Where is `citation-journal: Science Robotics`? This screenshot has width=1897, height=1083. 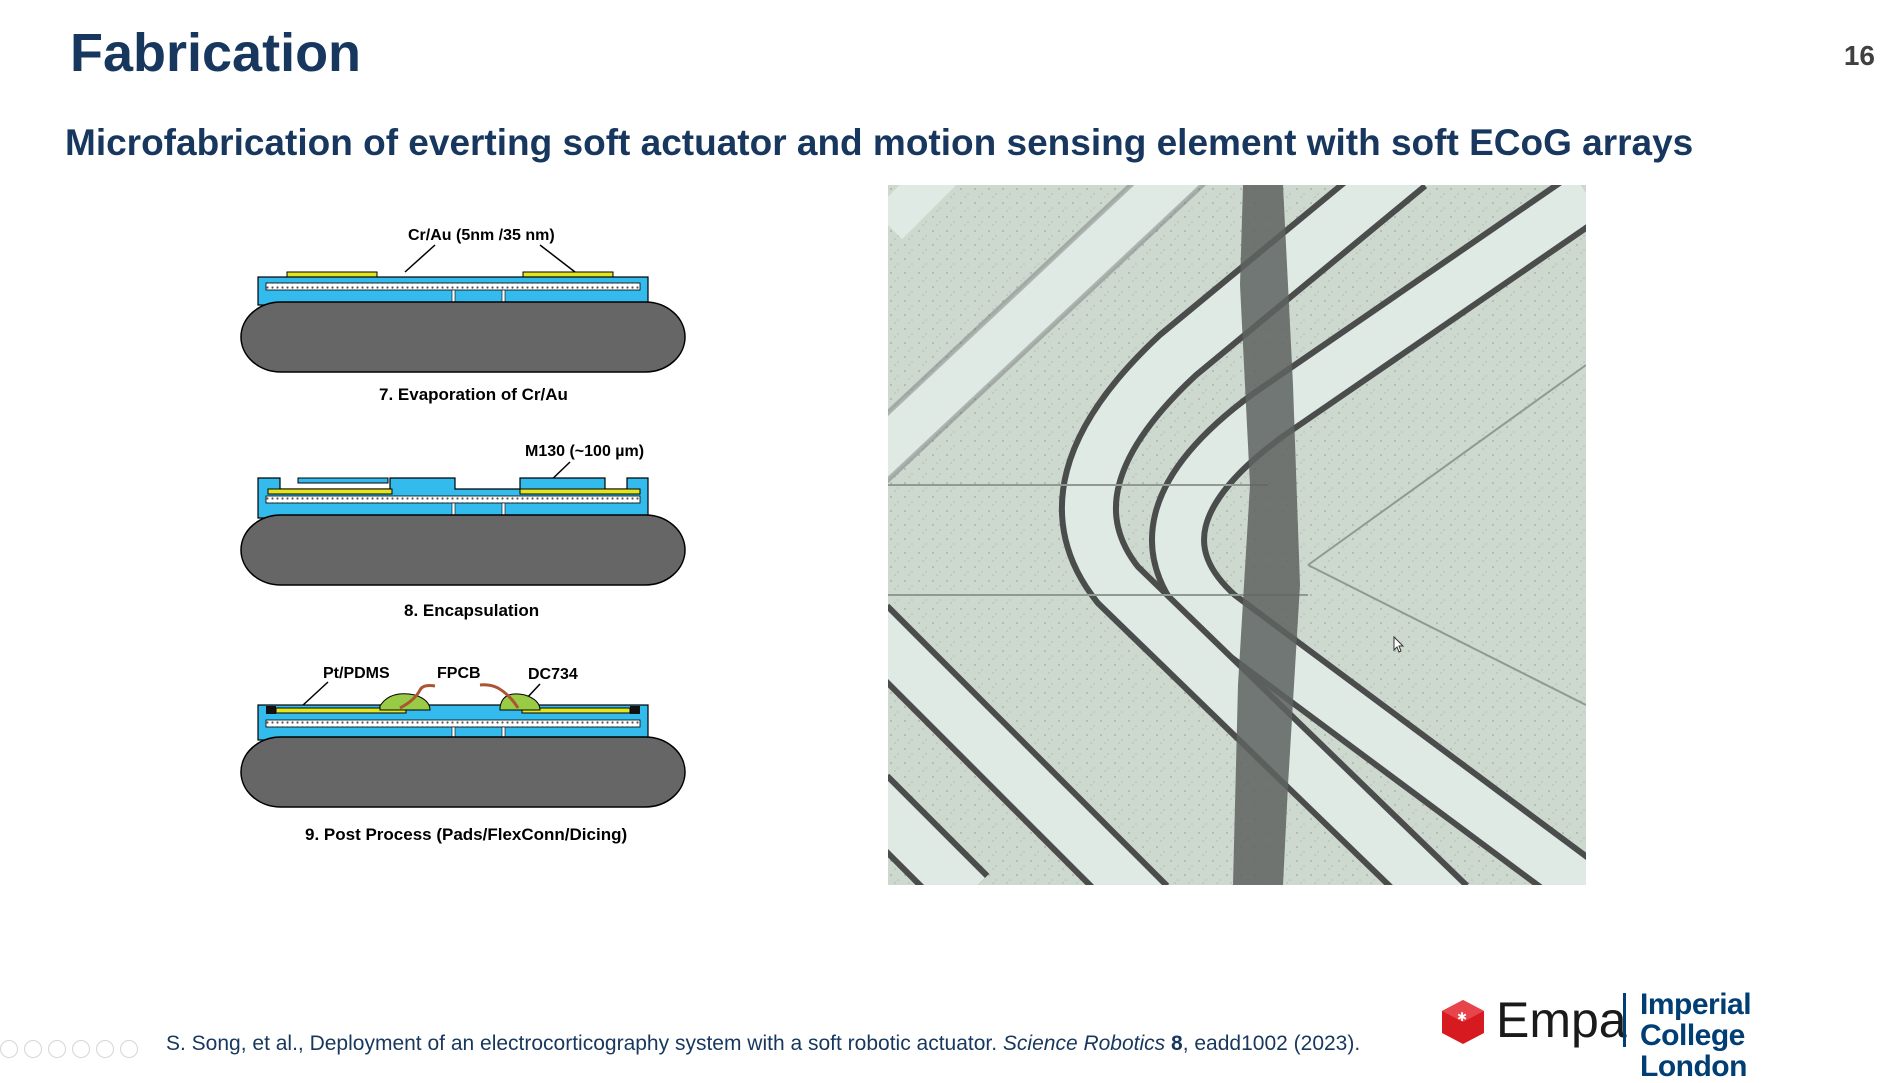
citation-journal: Science Robotics is located at coordinates (1084, 1043).